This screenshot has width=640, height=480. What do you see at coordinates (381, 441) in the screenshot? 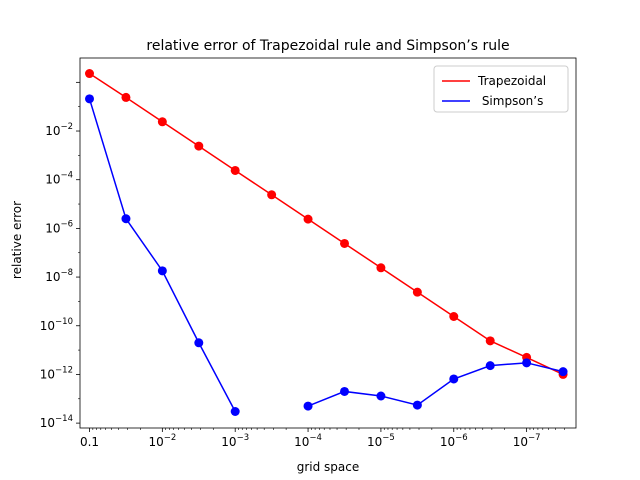
I see `x-tick-label: 10⁻⁵` at bounding box center [381, 441].